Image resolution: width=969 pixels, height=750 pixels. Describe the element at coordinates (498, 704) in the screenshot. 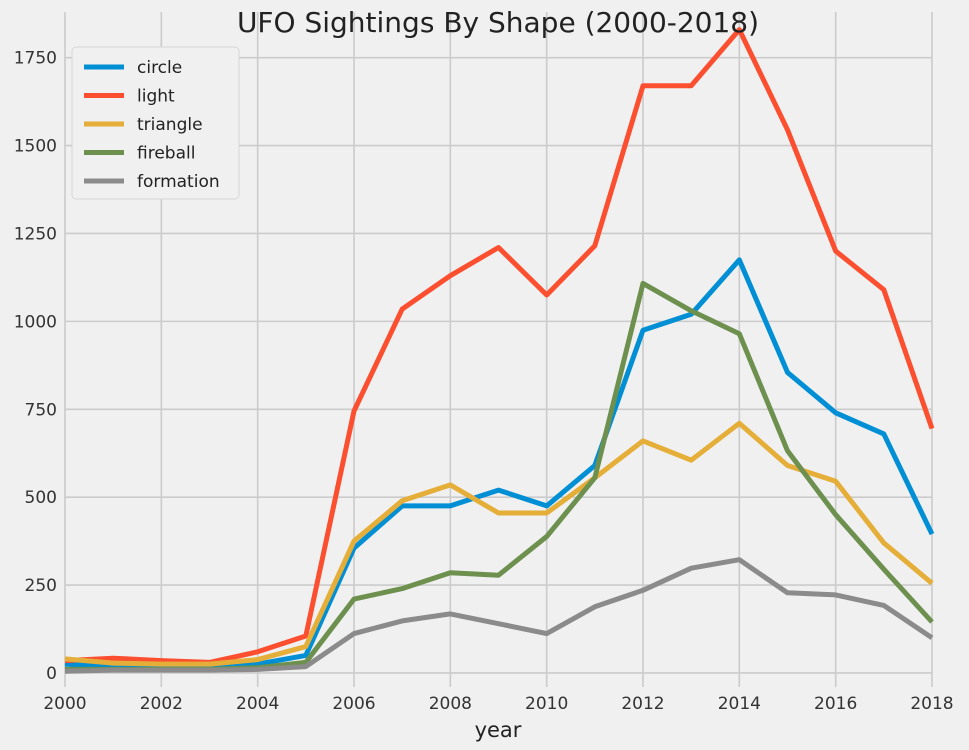

I see `x-tick-labels: 2000 2002 2004 2006 2008 2010 2012 2014 2016 2018` at that location.